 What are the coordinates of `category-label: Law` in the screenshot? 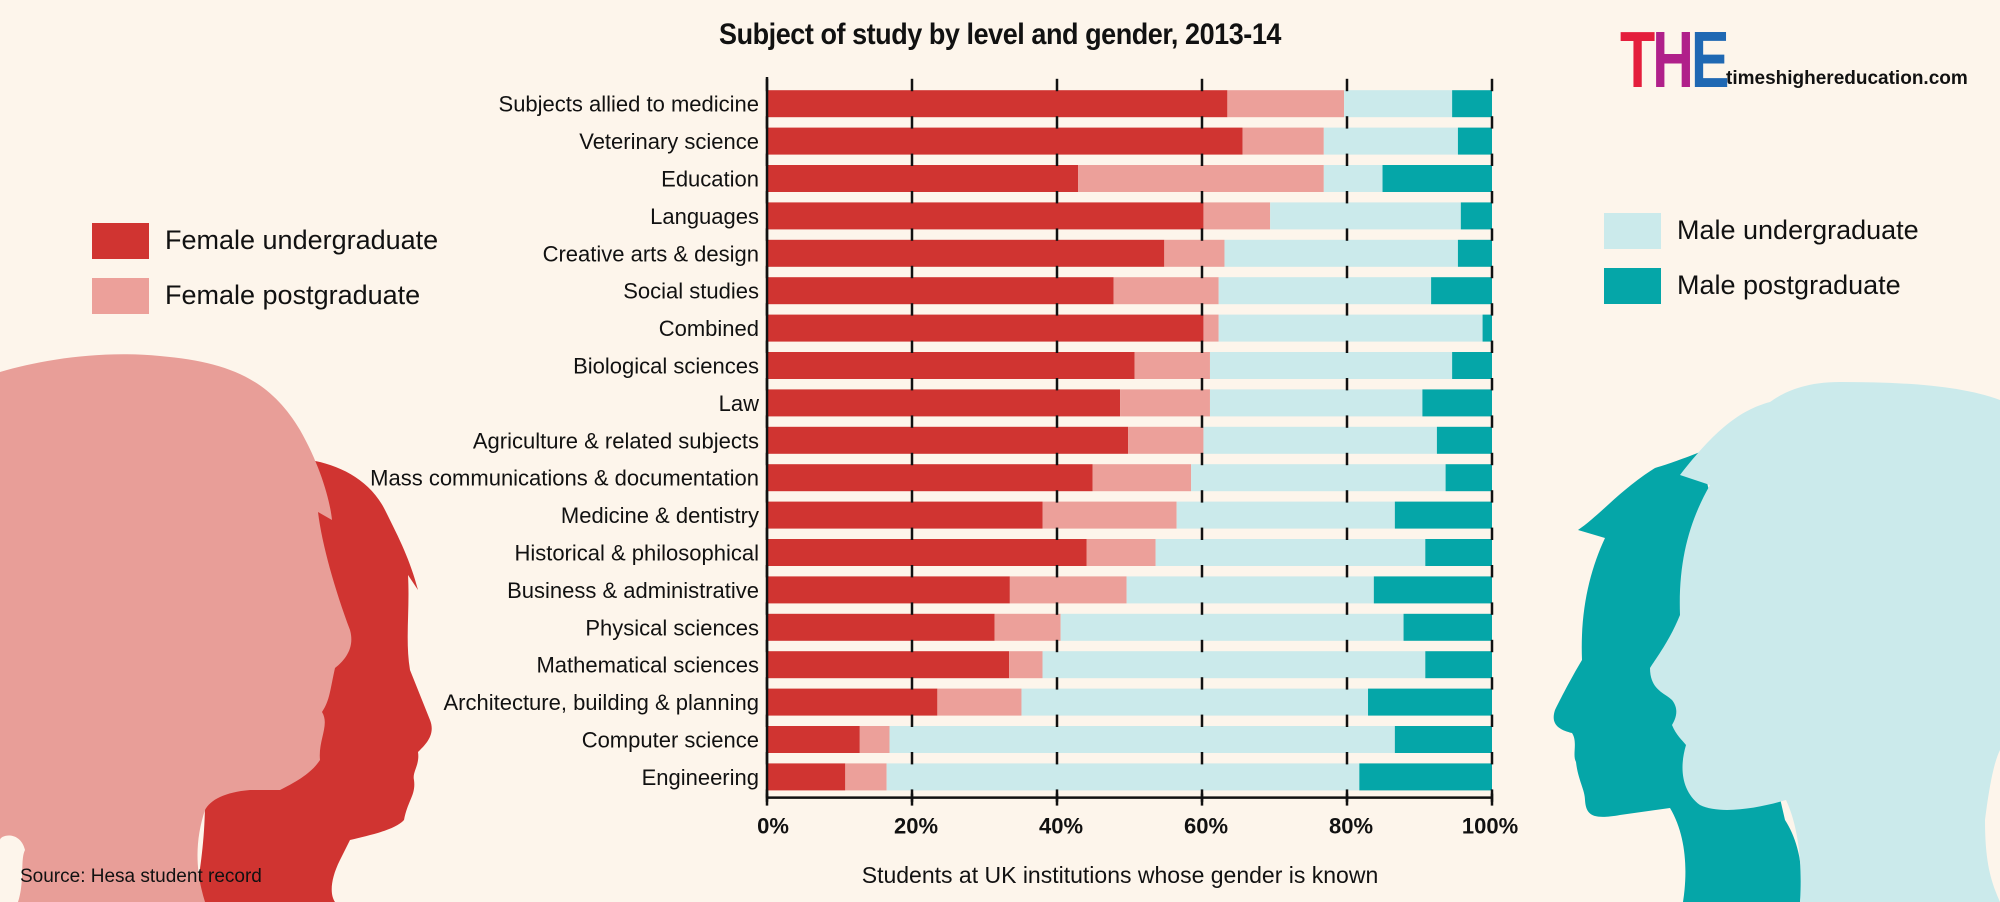 It's located at (739, 403).